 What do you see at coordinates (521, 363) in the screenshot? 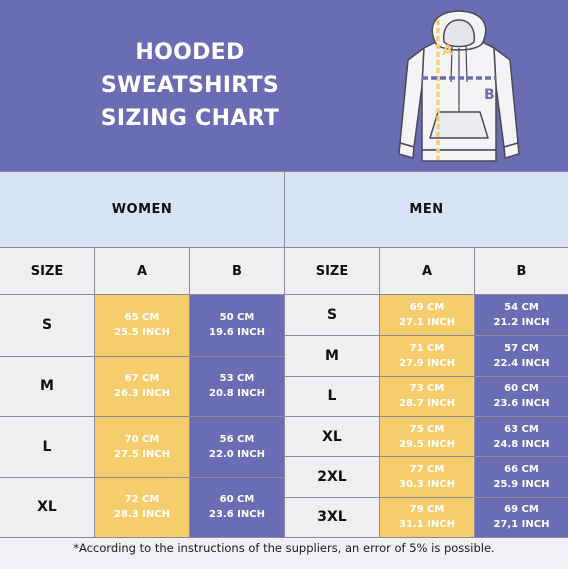
I see `measure-inch: 22.4 INCH` at bounding box center [521, 363].